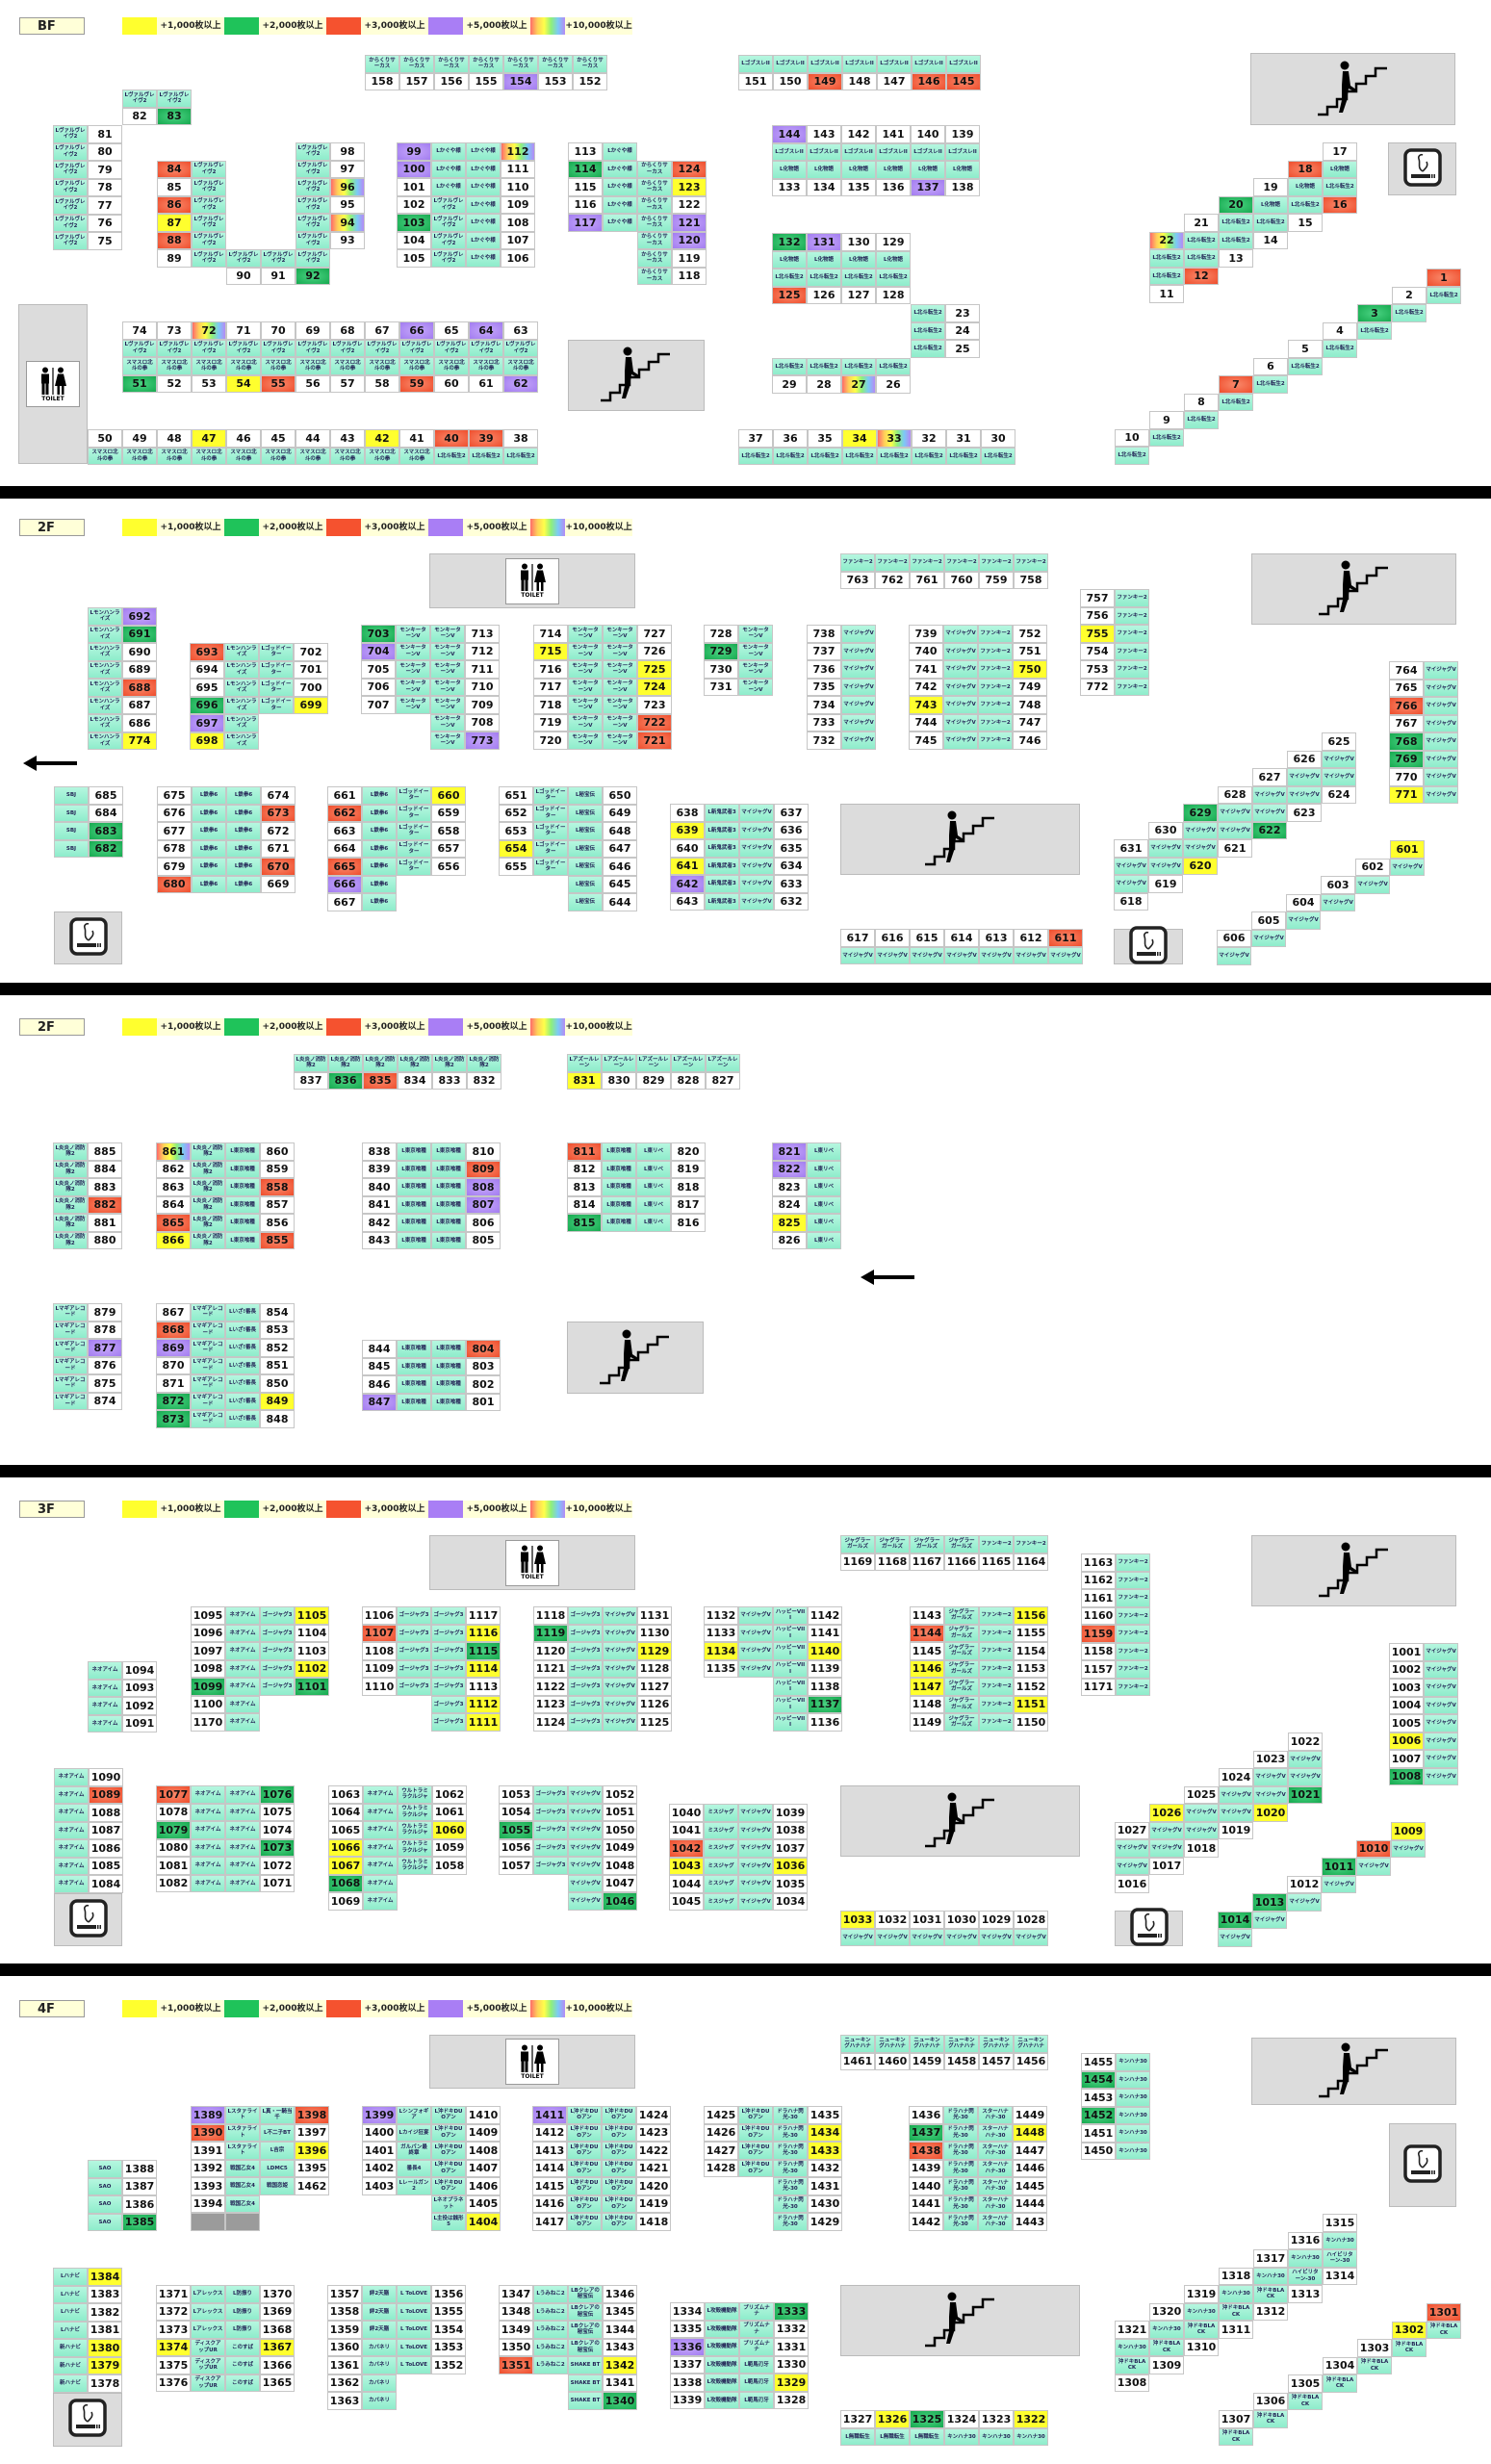  I want to click on machine-number-cell: 678, so click(174, 848).